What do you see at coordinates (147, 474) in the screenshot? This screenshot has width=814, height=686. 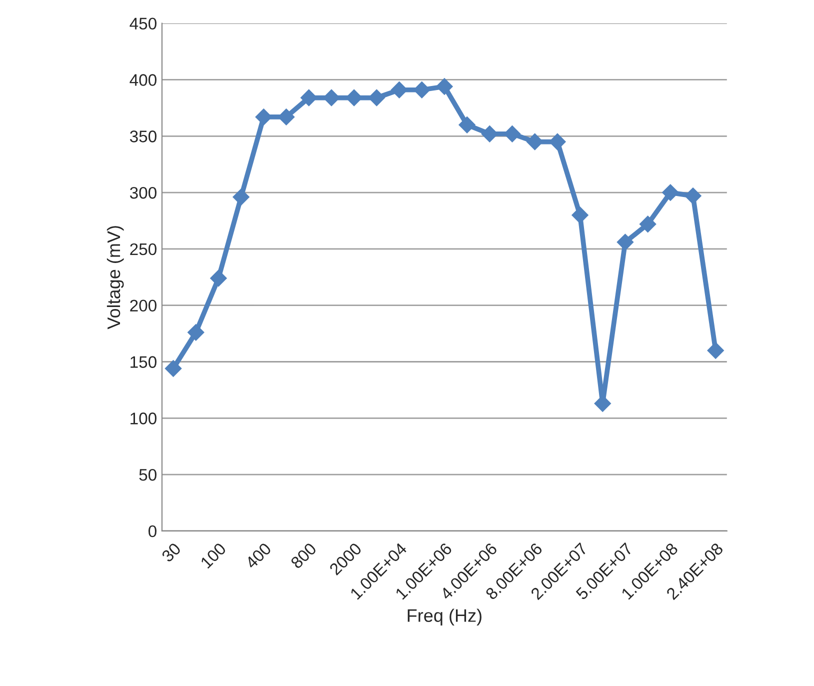 I see `y-tick-label: 50` at bounding box center [147, 474].